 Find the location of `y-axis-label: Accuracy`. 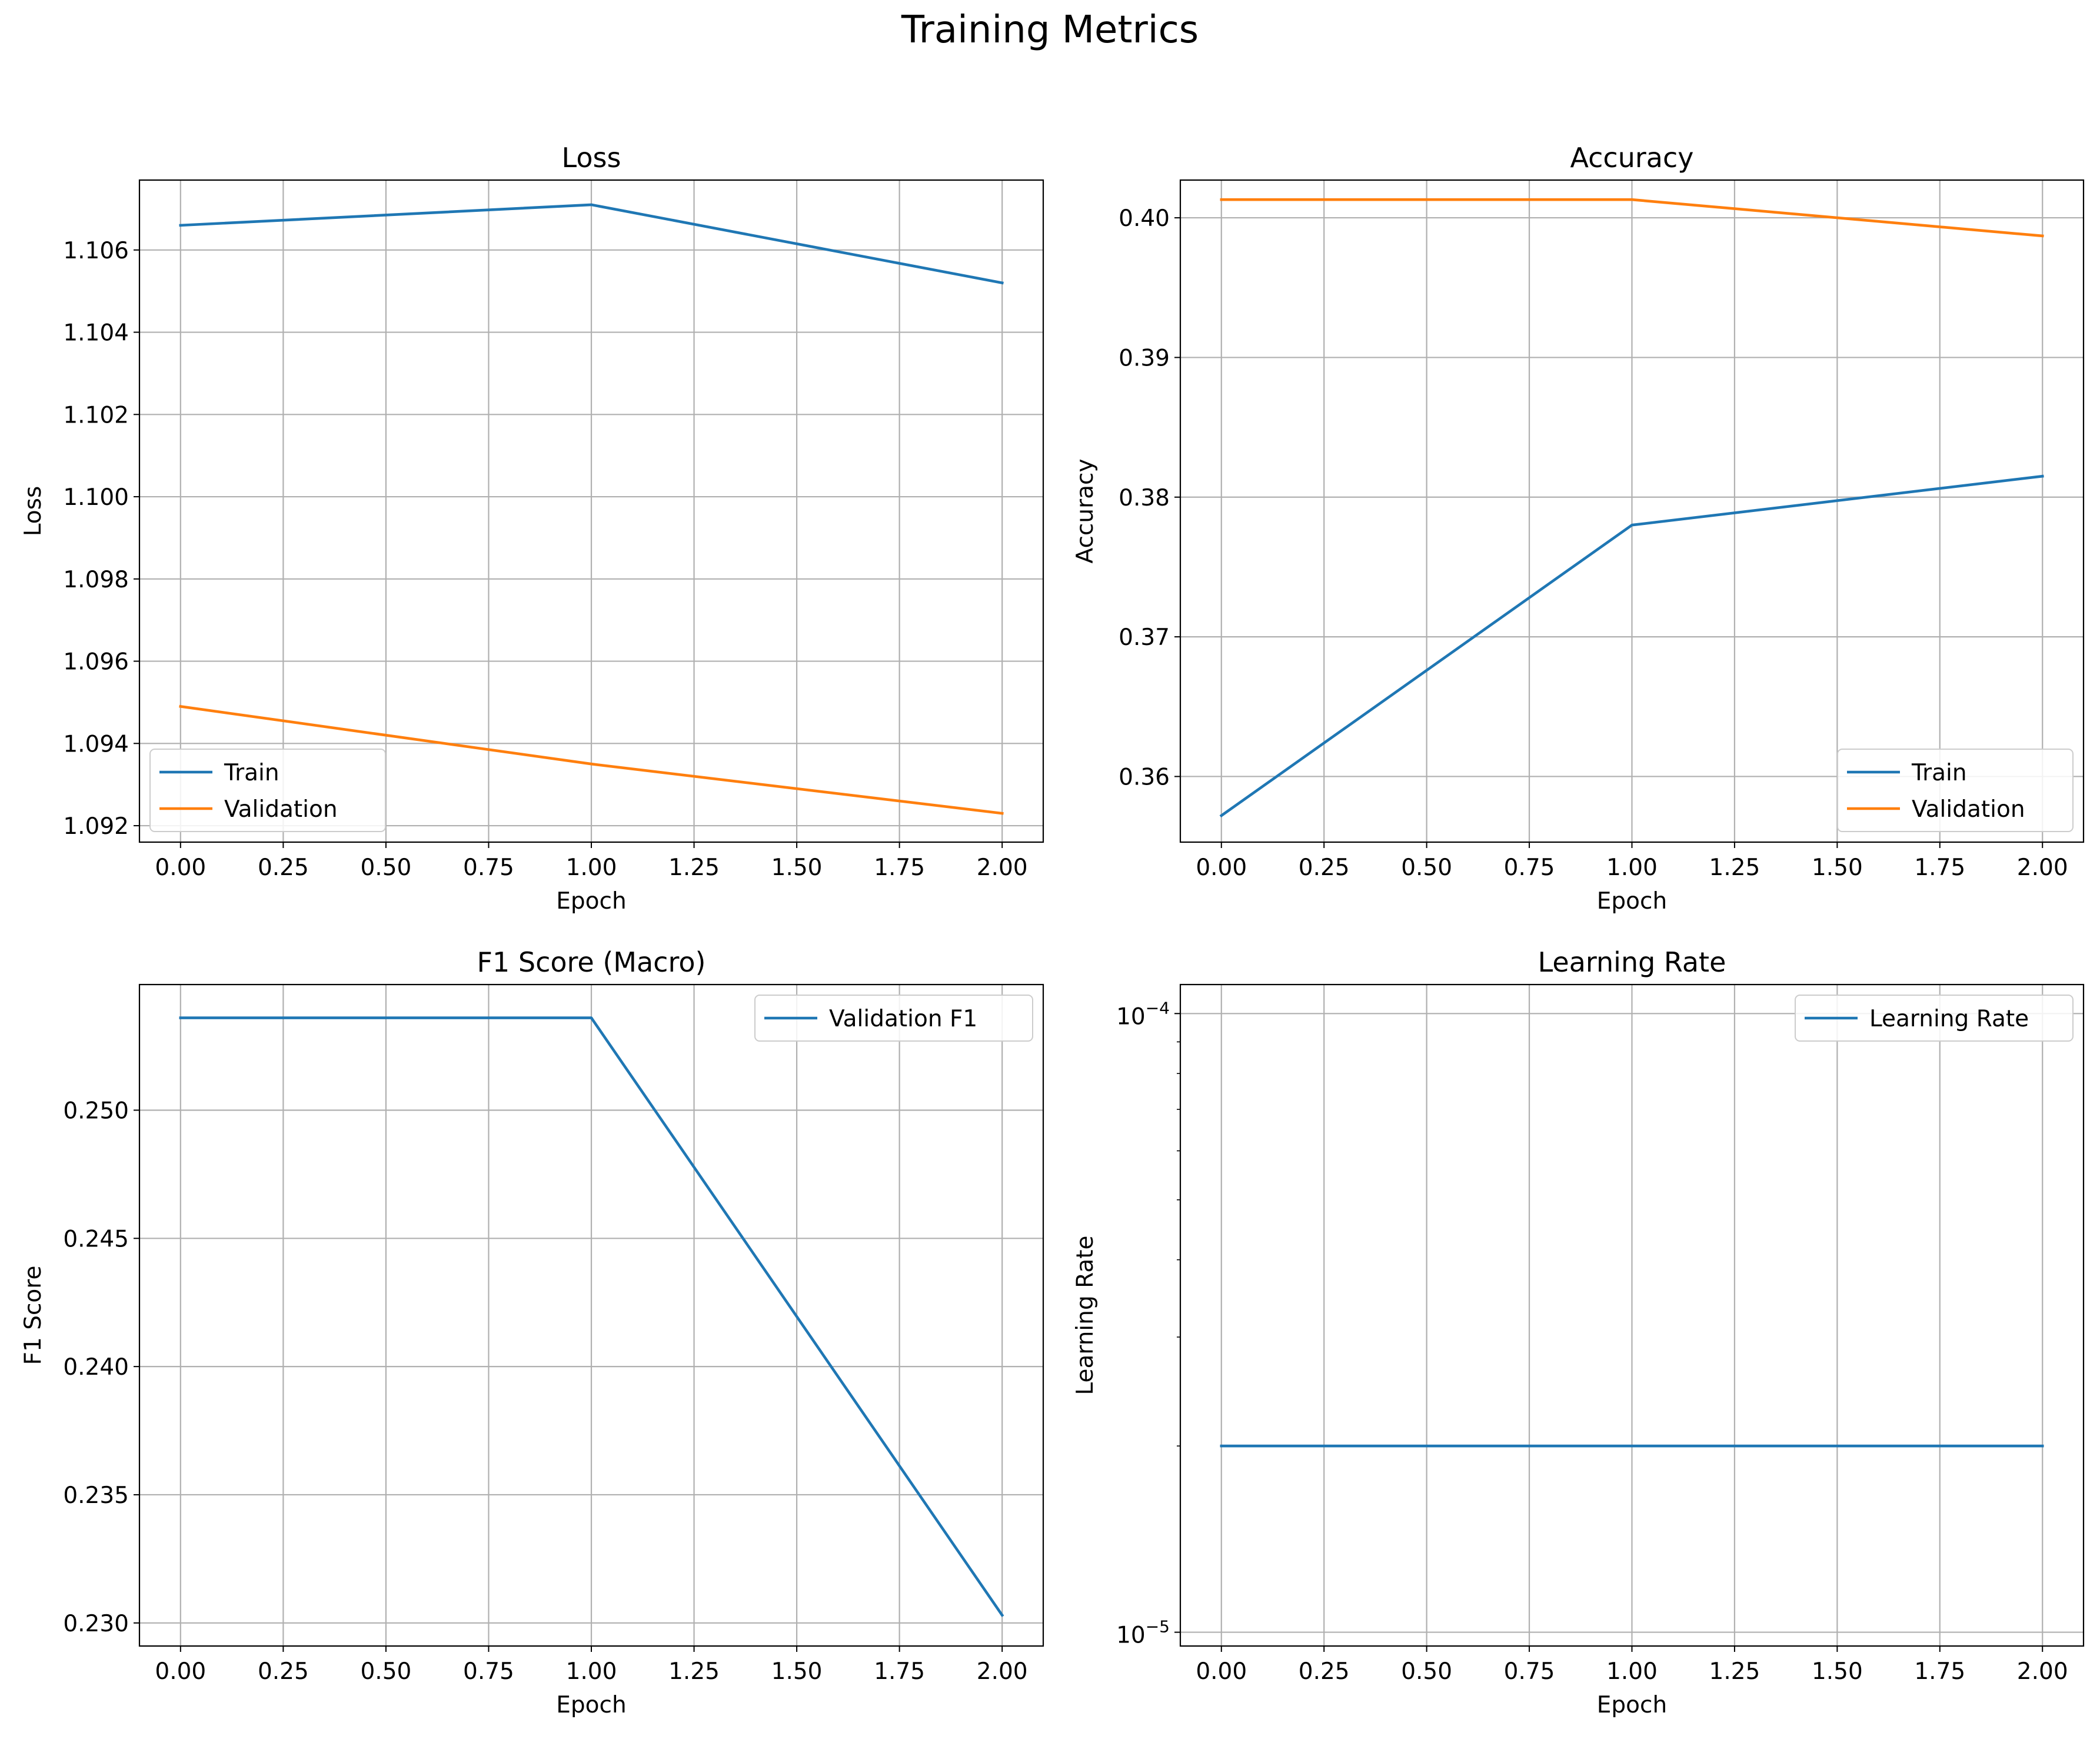

y-axis-label: Accuracy is located at coordinates (1085, 511).